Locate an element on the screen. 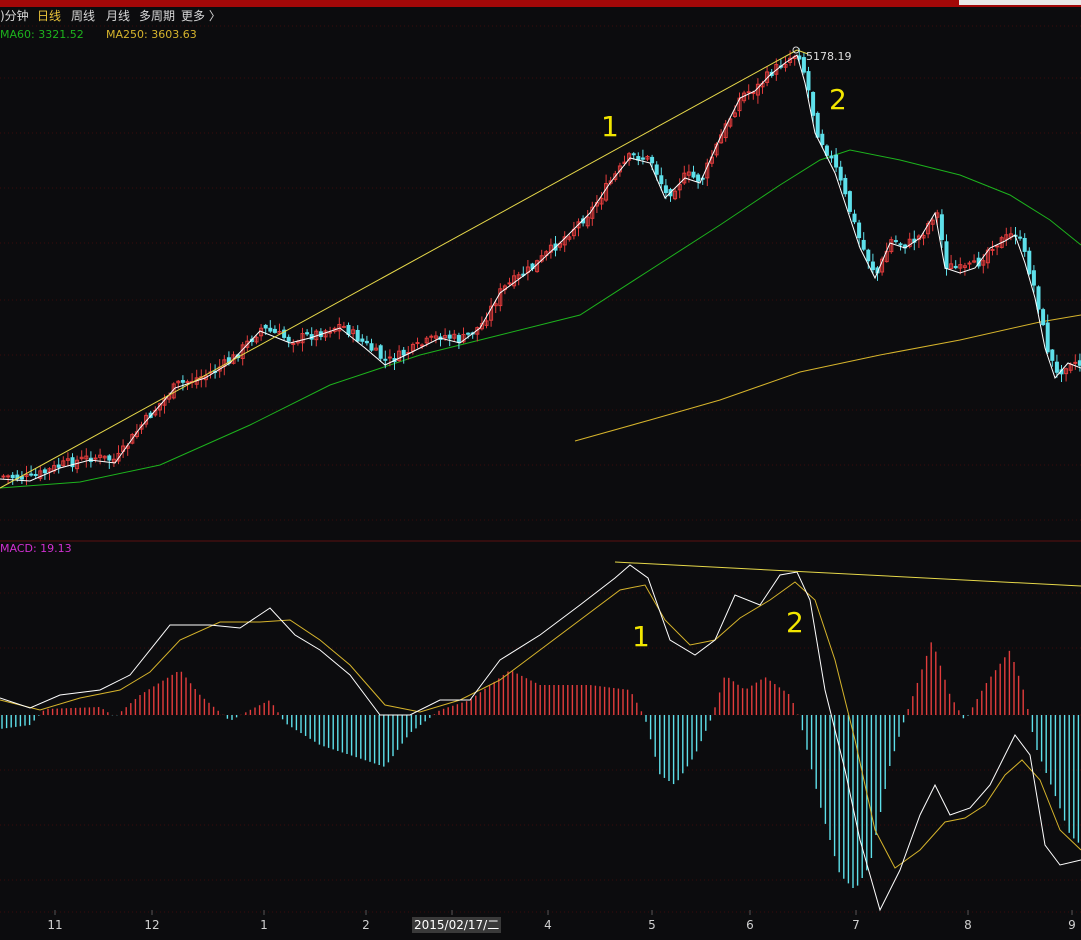 The width and height of the screenshot is (1081, 940). period-minute-tab: )分钟 is located at coordinates (14, 16).